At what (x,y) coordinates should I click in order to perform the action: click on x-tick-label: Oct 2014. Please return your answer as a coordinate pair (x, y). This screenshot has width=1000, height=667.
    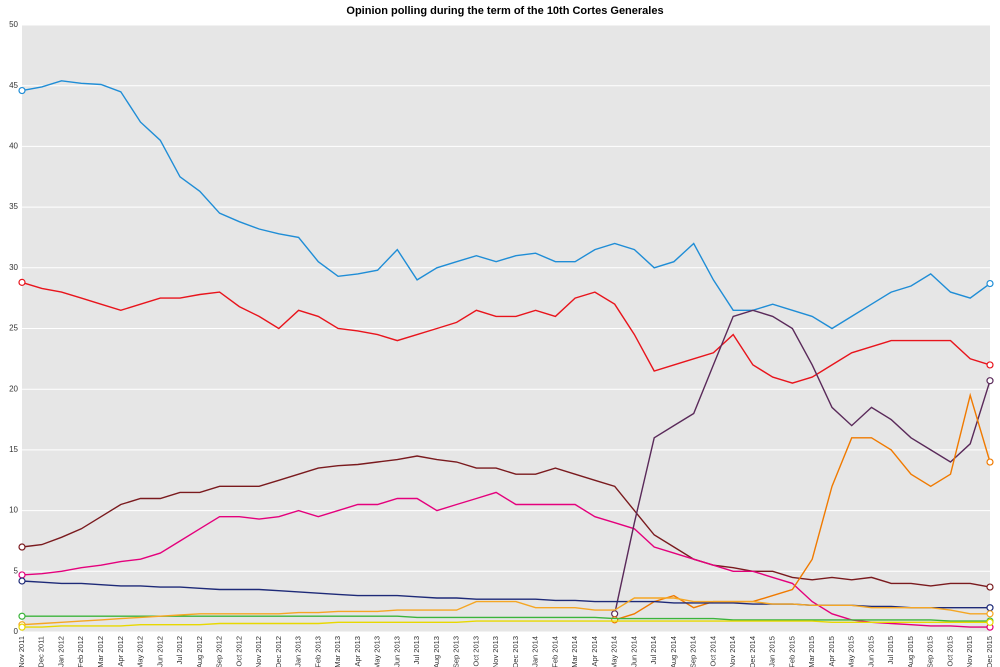
    Looking at the image, I should click on (712, 651).